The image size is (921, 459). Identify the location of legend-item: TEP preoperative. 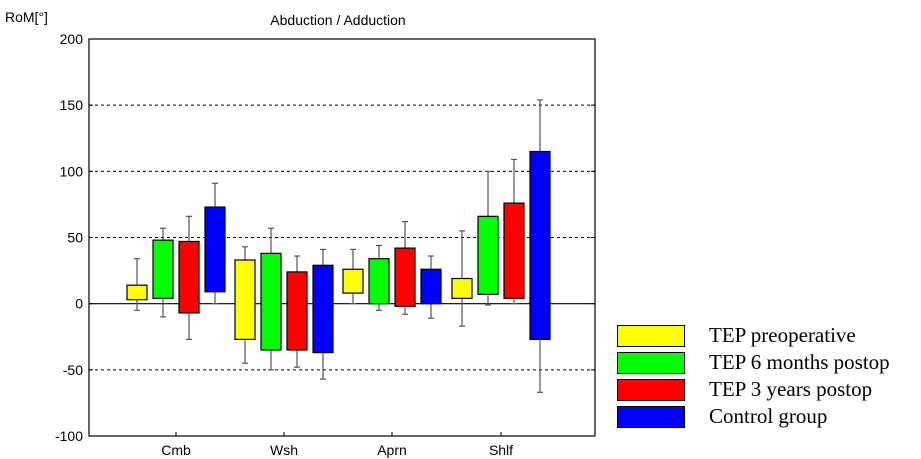
(767, 335).